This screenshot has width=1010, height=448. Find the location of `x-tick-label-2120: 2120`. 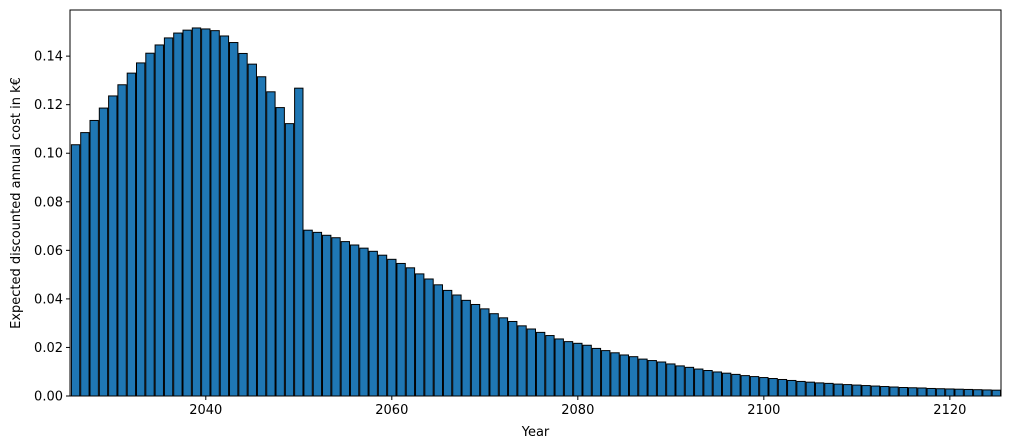

x-tick-label-2120: 2120 is located at coordinates (949, 410).